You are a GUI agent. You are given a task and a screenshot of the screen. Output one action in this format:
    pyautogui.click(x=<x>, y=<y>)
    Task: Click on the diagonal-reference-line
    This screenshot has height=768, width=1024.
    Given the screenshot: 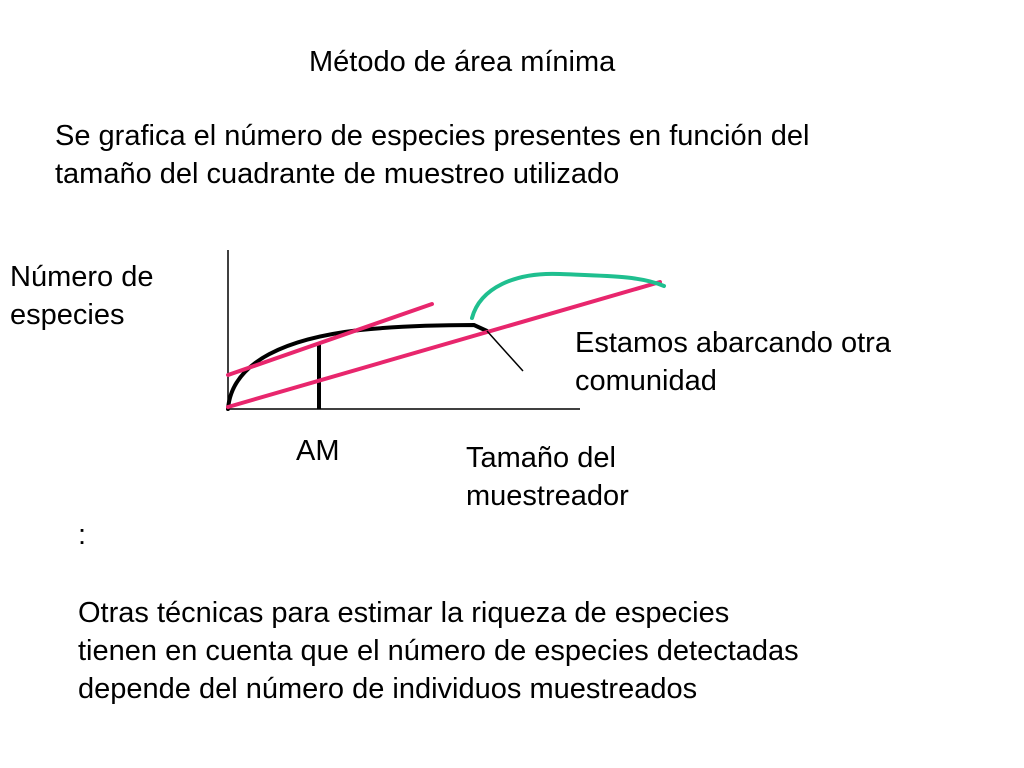 What is the action you would take?
    pyautogui.click(x=444, y=344)
    